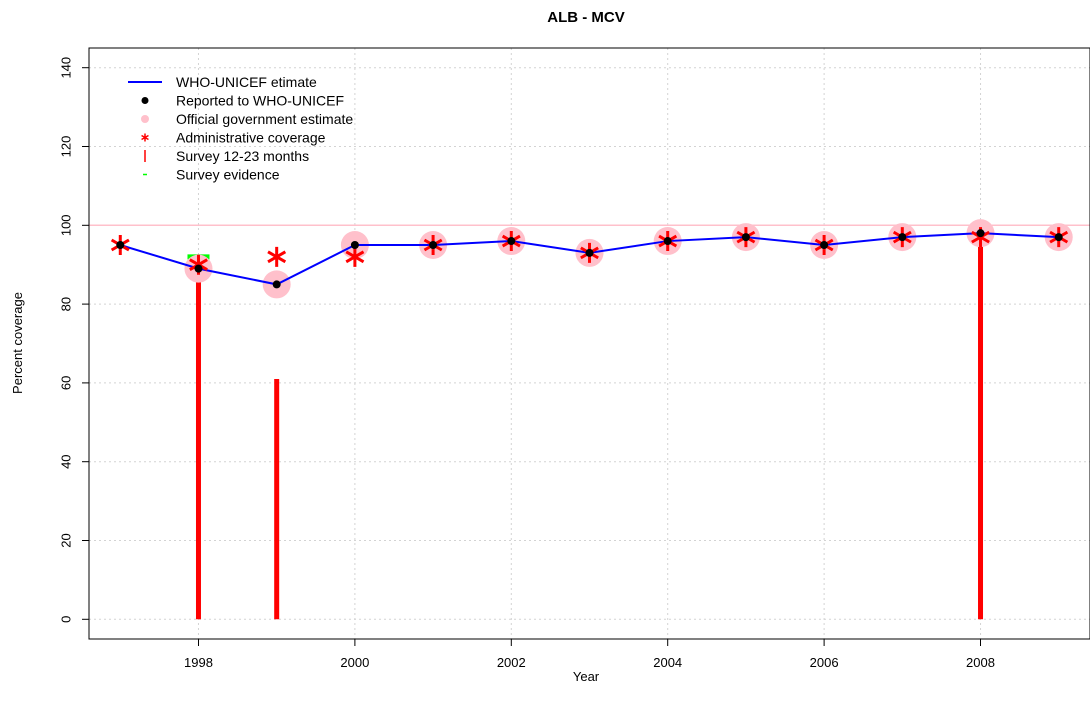 The height and width of the screenshot is (716, 1090). What do you see at coordinates (228, 175) in the screenshot?
I see `legend-label: Survey evidence` at bounding box center [228, 175].